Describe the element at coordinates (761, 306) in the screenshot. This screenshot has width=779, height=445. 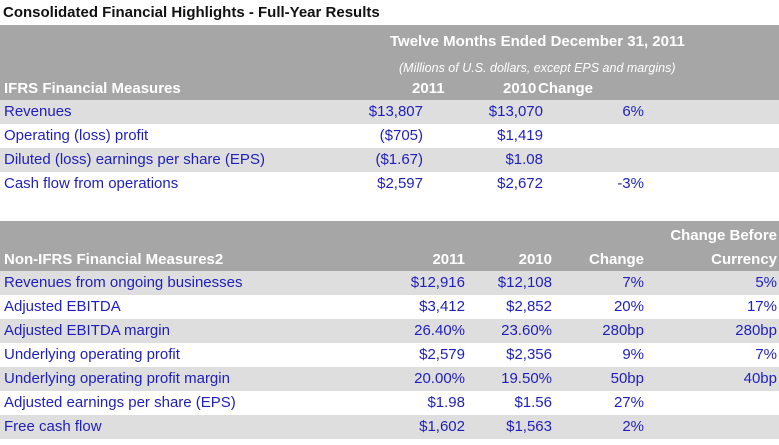
I see `value-change-before-currency: 17%` at that location.